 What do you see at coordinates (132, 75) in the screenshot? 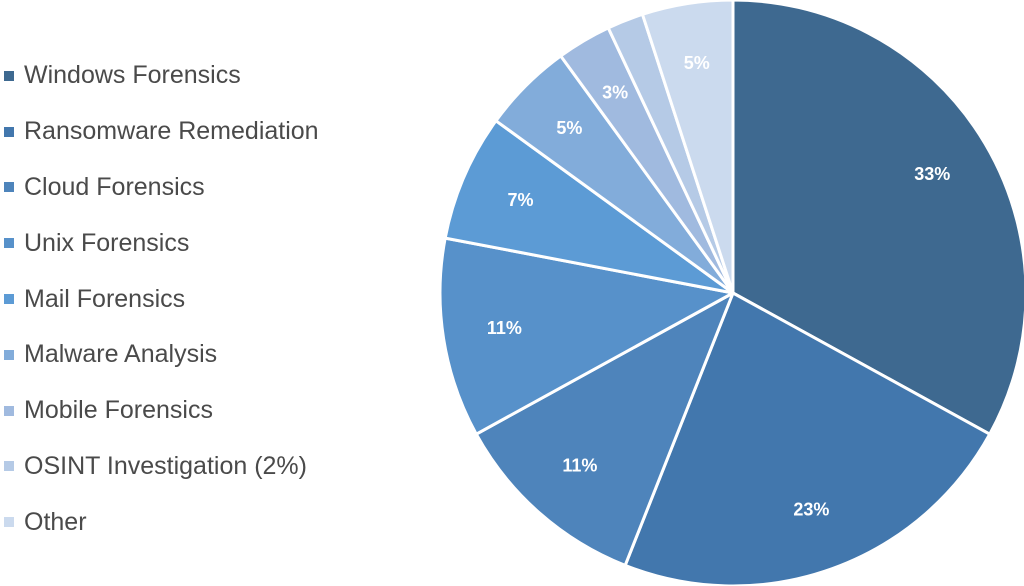
I see `legend-label: Windows Forensics` at bounding box center [132, 75].